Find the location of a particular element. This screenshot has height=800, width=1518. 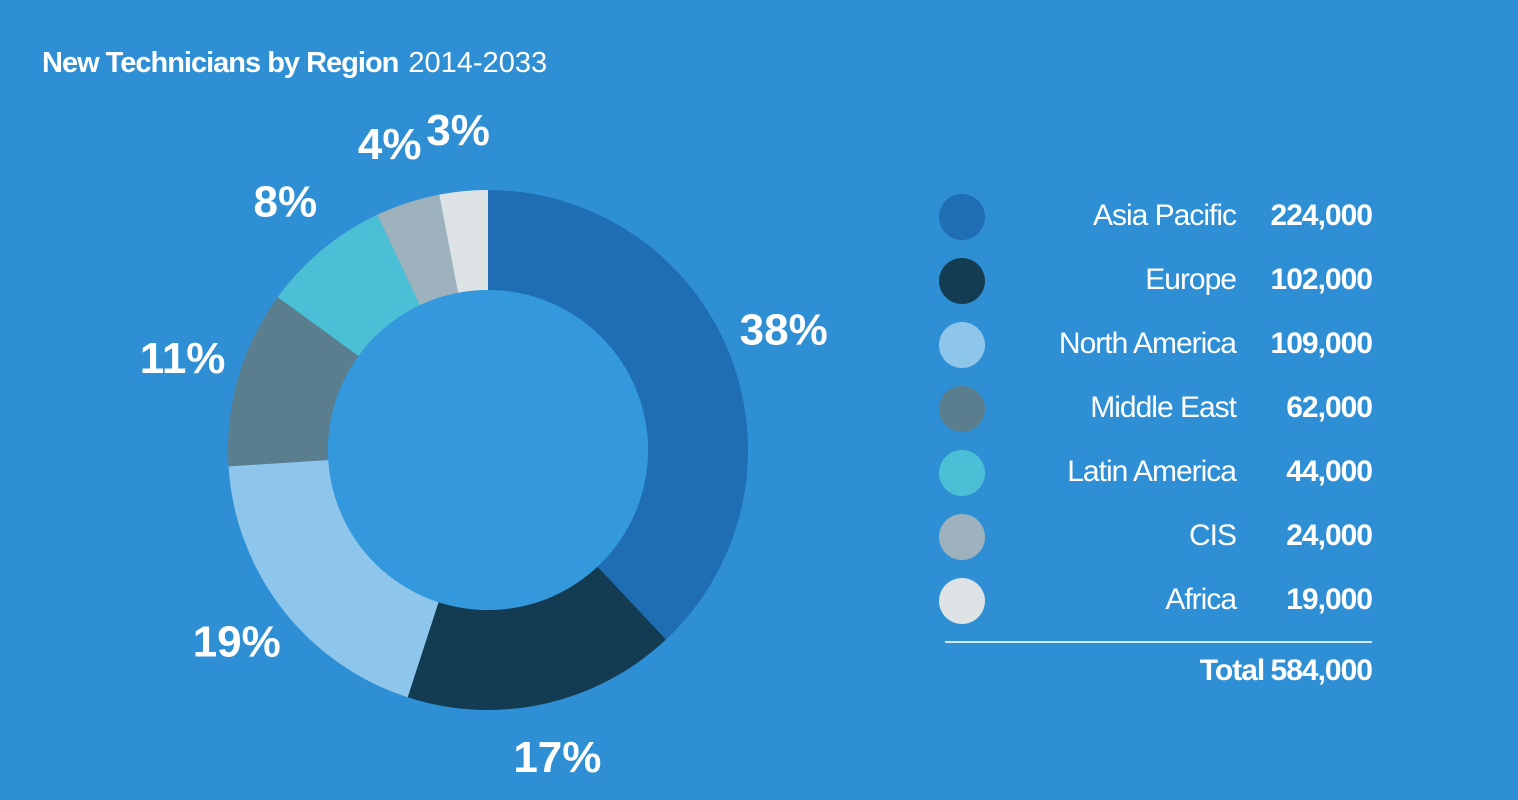

chart-title-group: New Technicians by Region 2014-2033 is located at coordinates (294, 63).